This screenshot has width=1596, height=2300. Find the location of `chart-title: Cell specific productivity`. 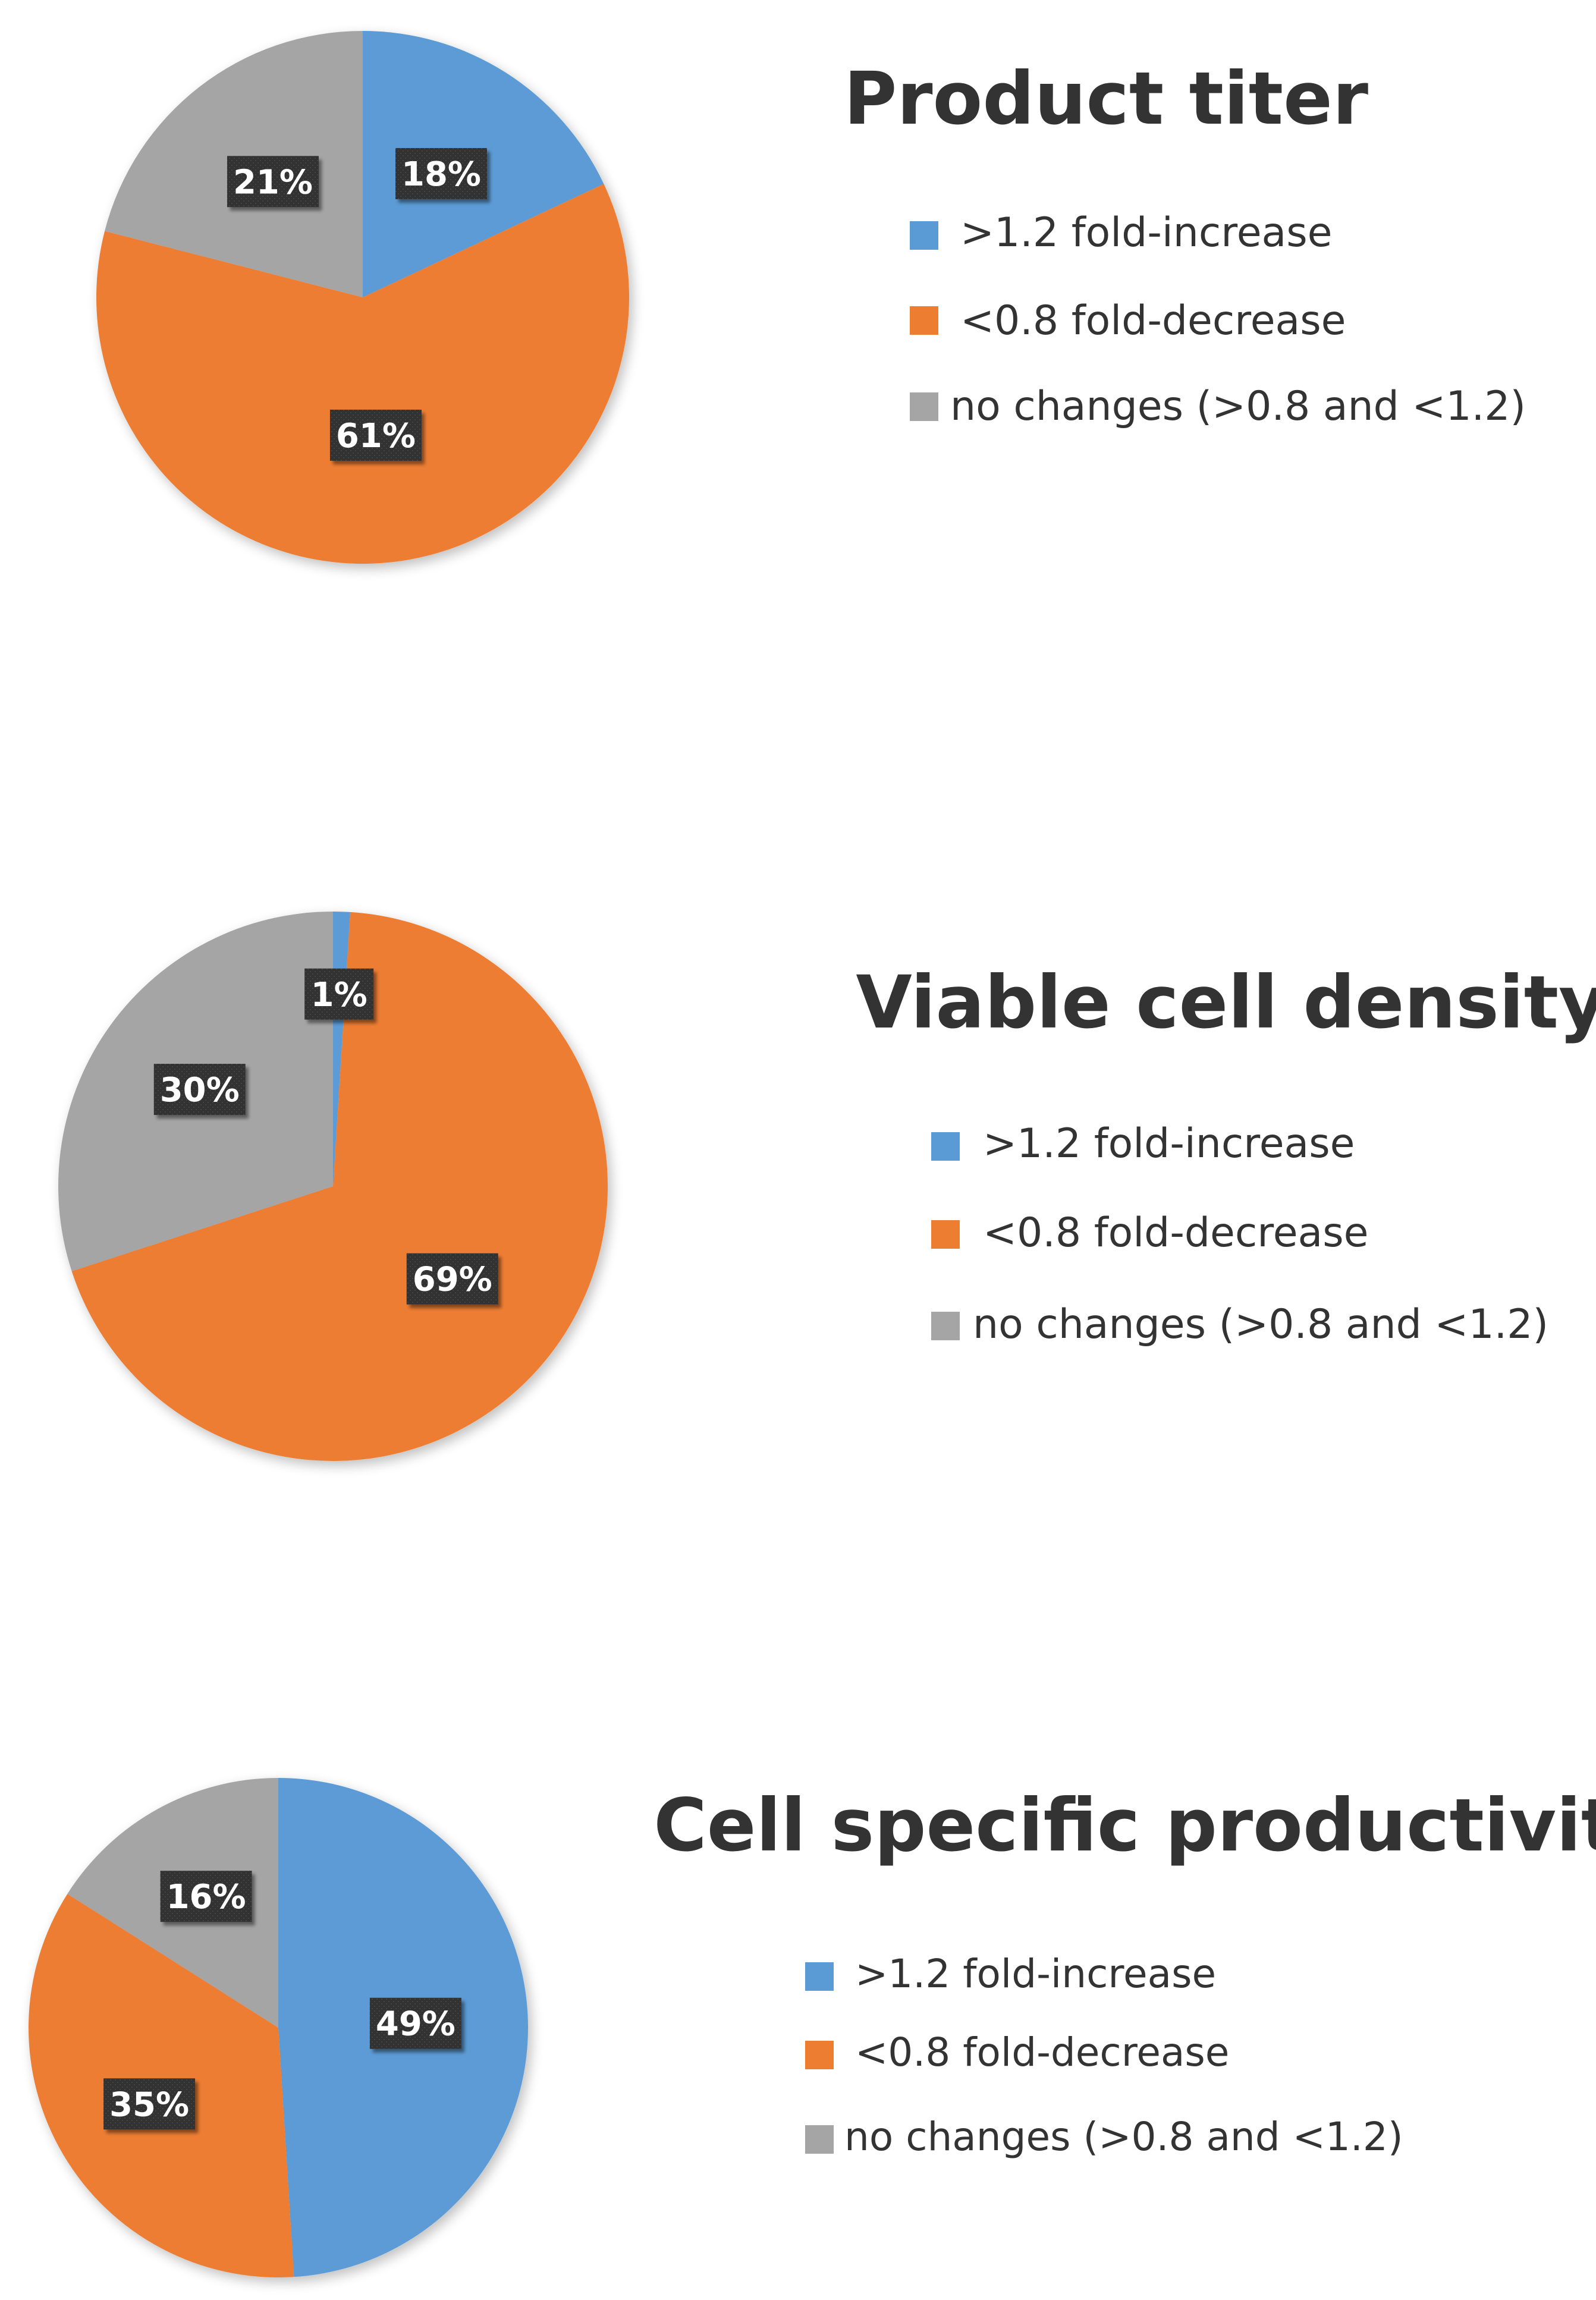

chart-title: Cell specific productivity is located at coordinates (1125, 1826).